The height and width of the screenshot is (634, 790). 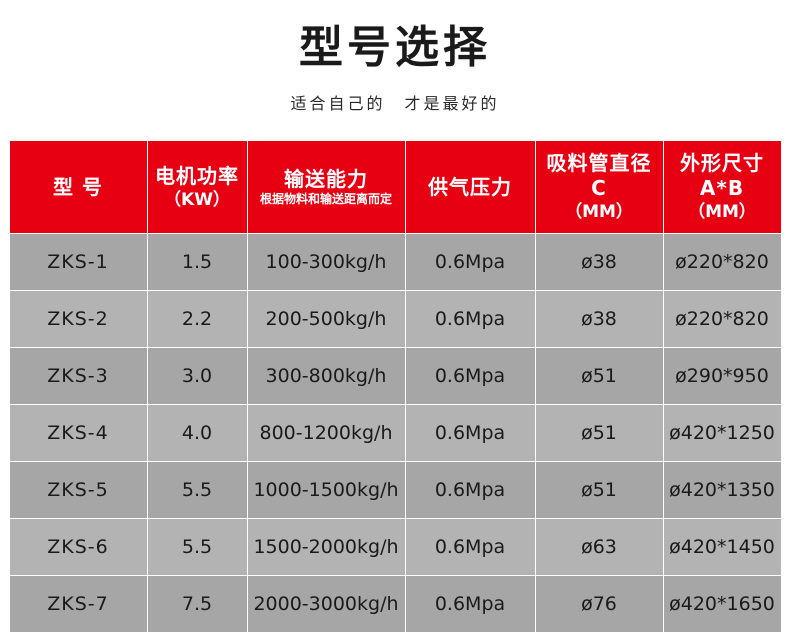 I want to click on cell-power: 4.0, so click(x=197, y=433).